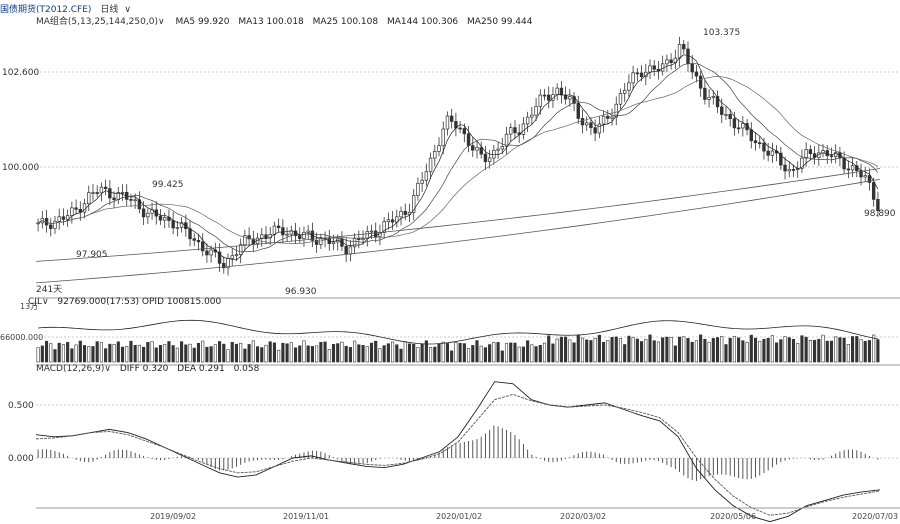  I want to click on ma-group-dropdown: MA组合(5,13,25,144,250,0)∨, so click(100, 22).